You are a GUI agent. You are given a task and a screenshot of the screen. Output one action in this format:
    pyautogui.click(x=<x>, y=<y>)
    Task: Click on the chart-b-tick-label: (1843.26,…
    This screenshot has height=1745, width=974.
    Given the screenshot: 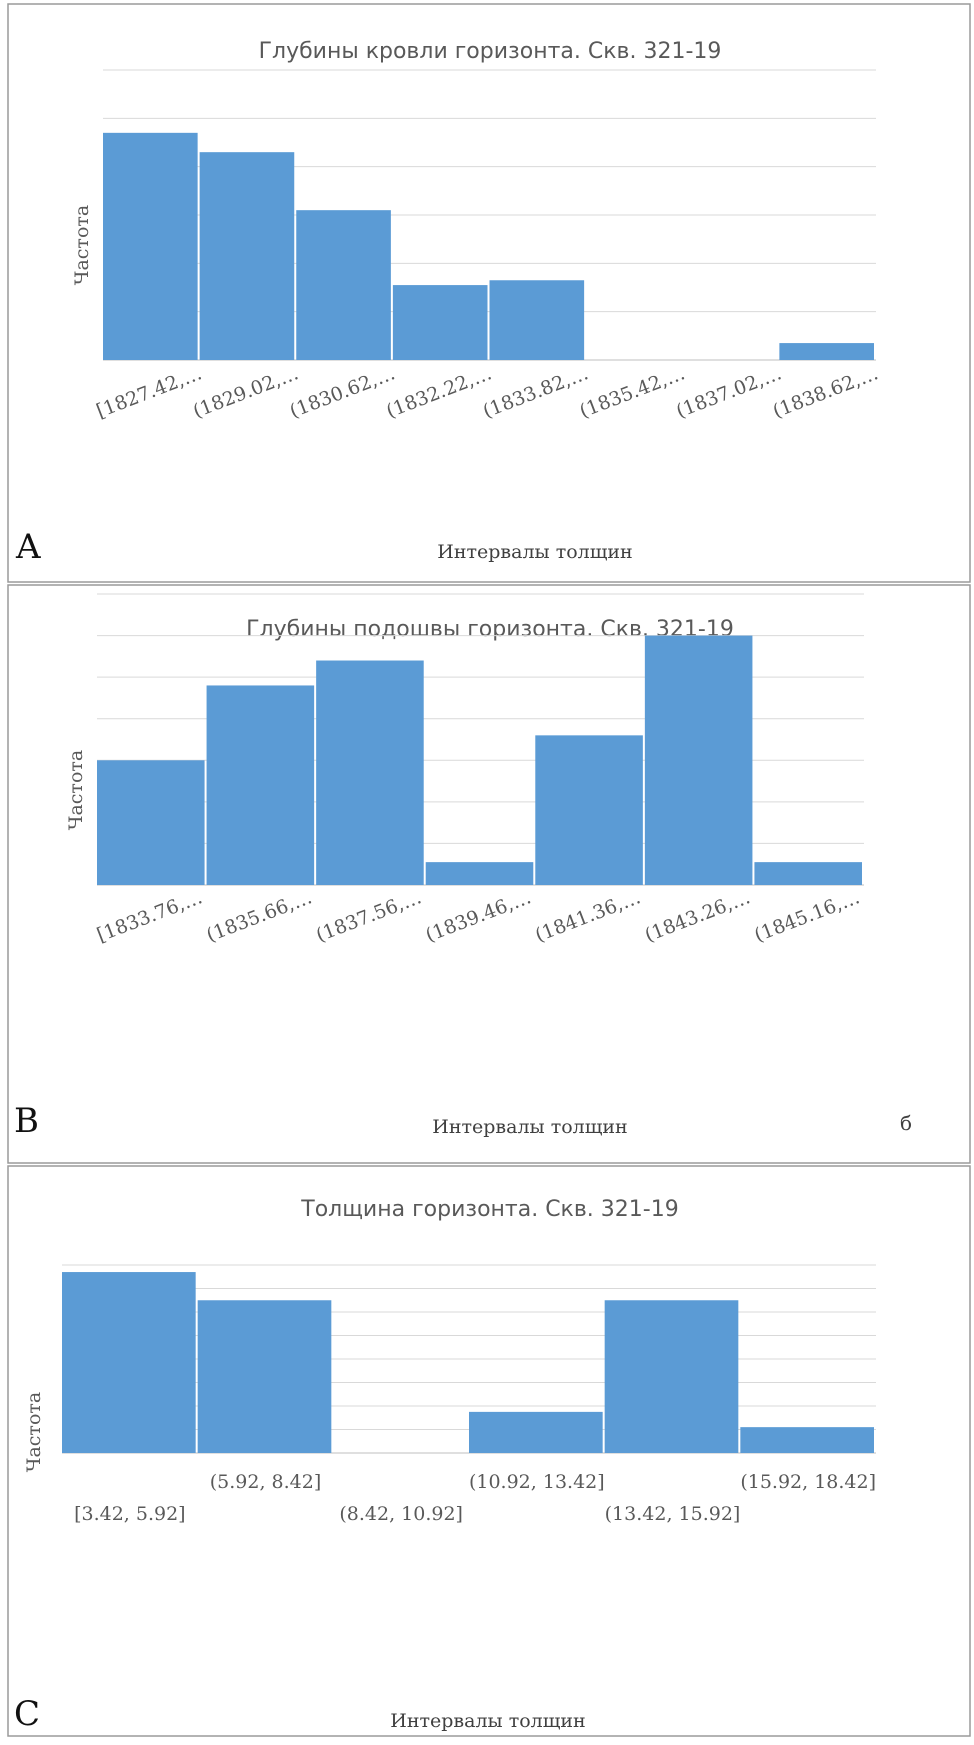 What is the action you would take?
    pyautogui.click(x=698, y=916)
    